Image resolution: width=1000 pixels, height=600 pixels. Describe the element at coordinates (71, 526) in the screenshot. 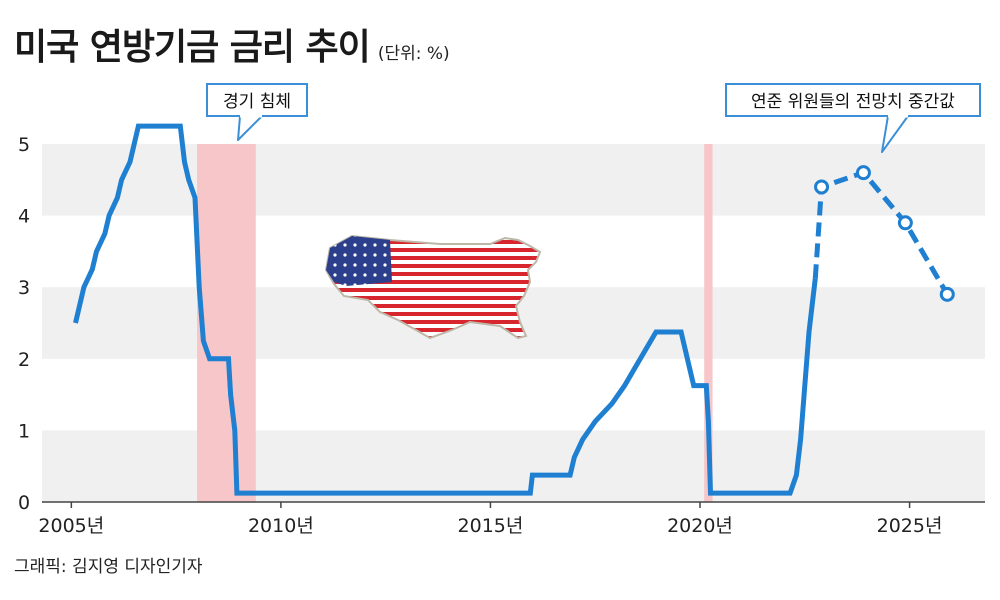

I see `x-tick-label: 2005년` at that location.